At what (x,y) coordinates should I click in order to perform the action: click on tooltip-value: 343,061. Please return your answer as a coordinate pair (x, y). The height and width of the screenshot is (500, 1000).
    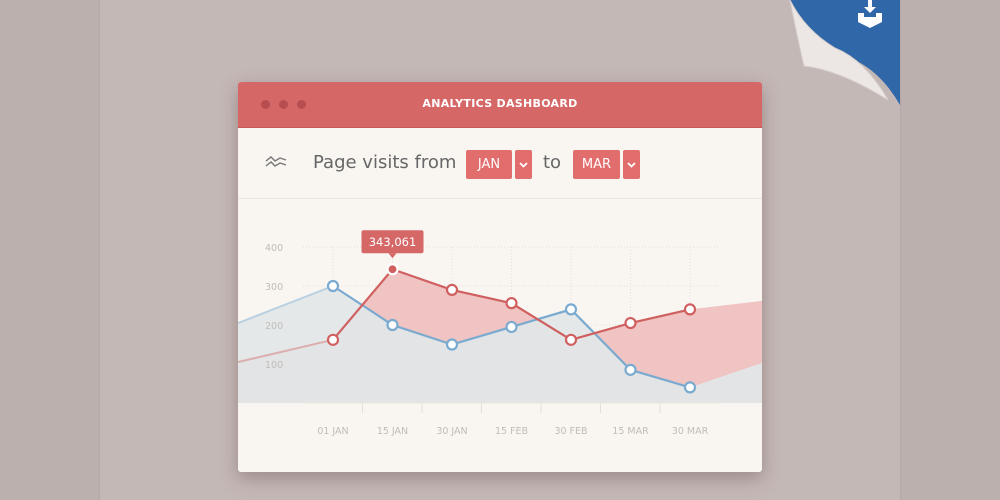
    Looking at the image, I should click on (393, 242).